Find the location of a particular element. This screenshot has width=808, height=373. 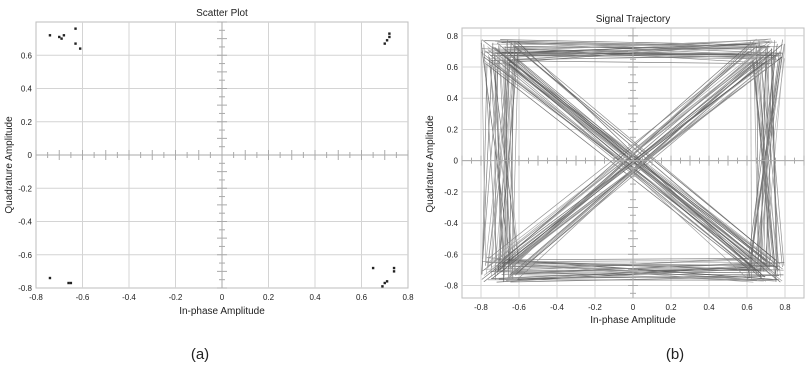

x-tick-label: -0.6 is located at coordinates (83, 297).